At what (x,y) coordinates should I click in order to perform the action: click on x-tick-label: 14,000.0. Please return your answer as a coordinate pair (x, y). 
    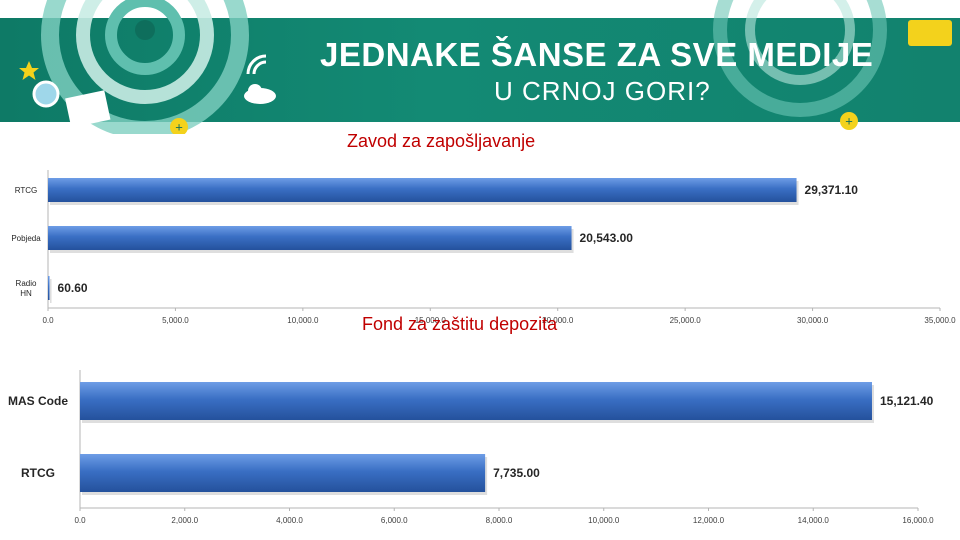
    Looking at the image, I should click on (814, 520).